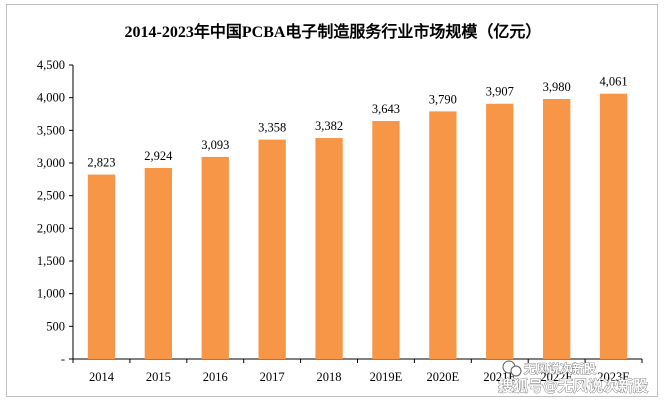 This screenshot has height=403, width=666. I want to click on bar-2017, so click(272, 249).